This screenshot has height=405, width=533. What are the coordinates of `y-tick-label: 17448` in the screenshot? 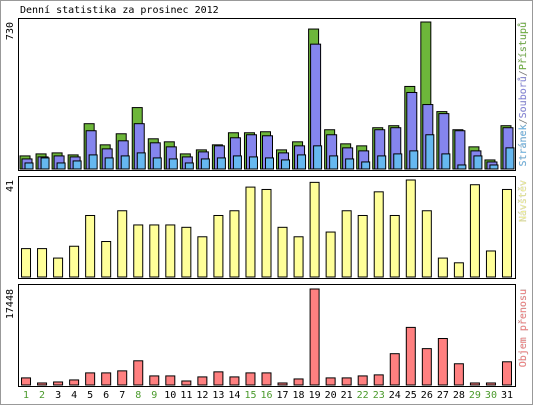 It's located at (10, 304).